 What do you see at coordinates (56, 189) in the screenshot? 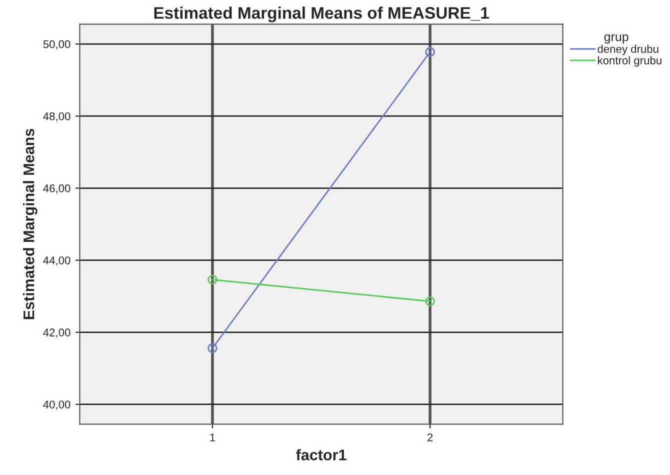
I see `y-tick-label: 46,00` at bounding box center [56, 189].